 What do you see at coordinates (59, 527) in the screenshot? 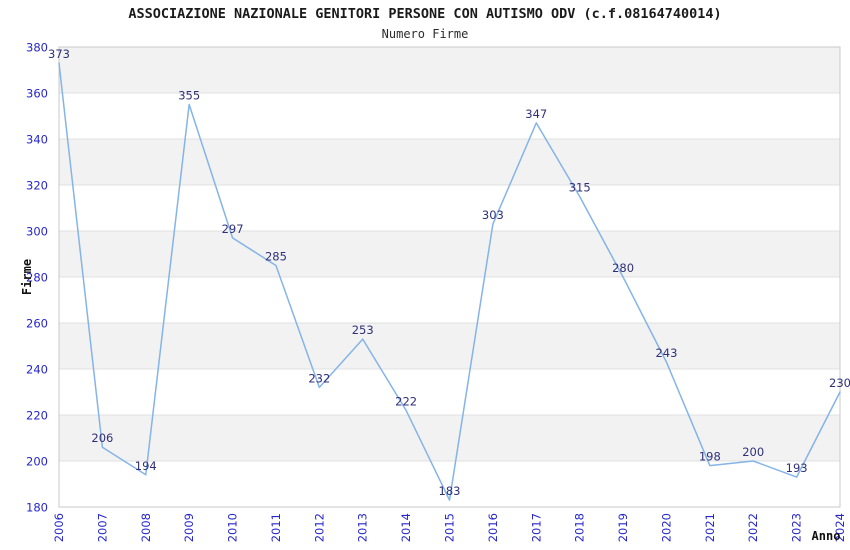
I see `x-tick-label: 2006` at bounding box center [59, 527].